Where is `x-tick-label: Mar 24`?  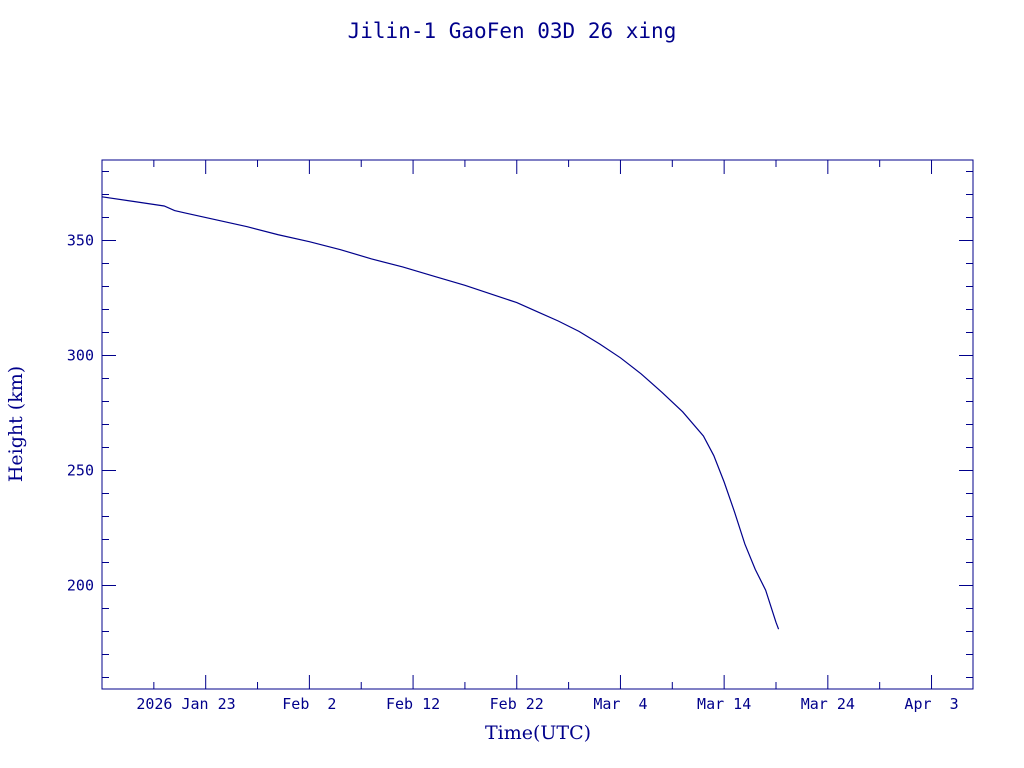 x-tick-label: Mar 24 is located at coordinates (828, 704).